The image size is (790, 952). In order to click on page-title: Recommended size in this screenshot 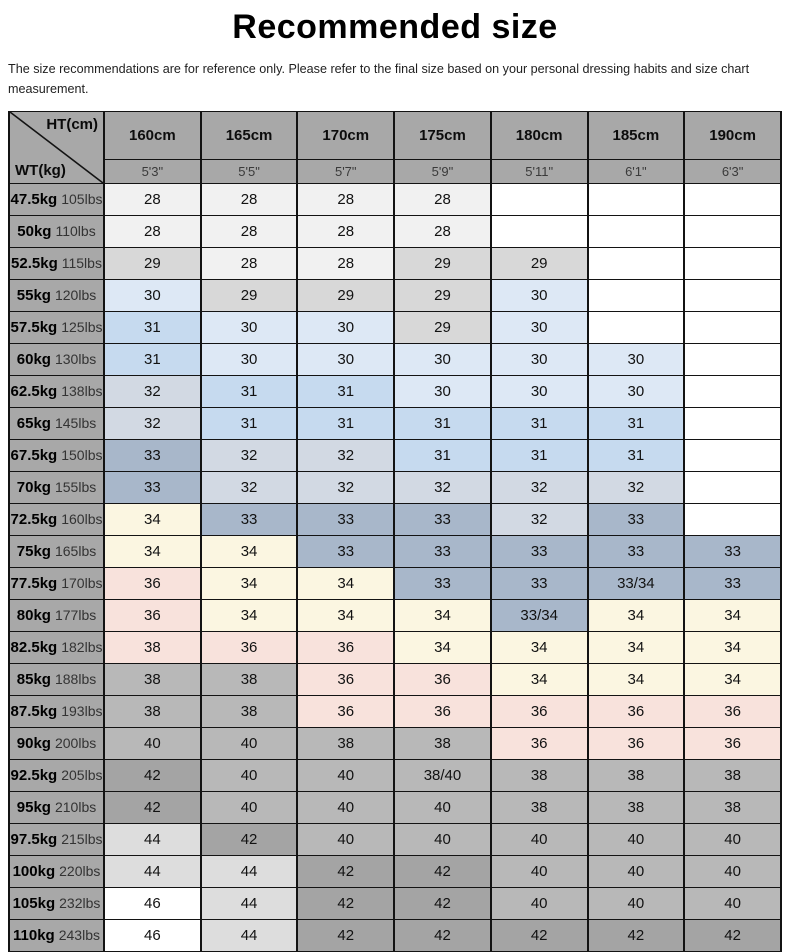, I will do `click(395, 27)`.